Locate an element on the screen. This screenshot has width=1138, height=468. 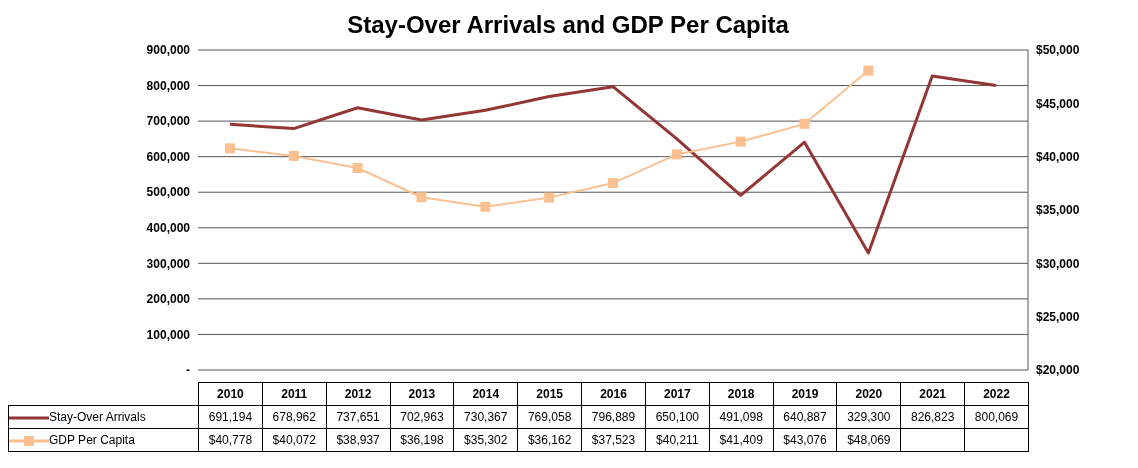
y-tick-label: 800,000 is located at coordinates (168, 85).